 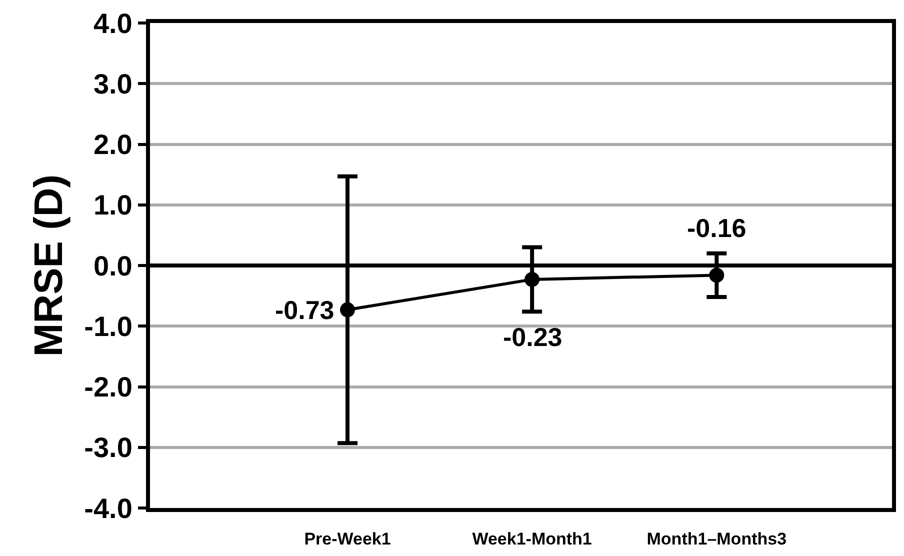 I want to click on y-tick-label: 3.0, so click(x=112, y=84).